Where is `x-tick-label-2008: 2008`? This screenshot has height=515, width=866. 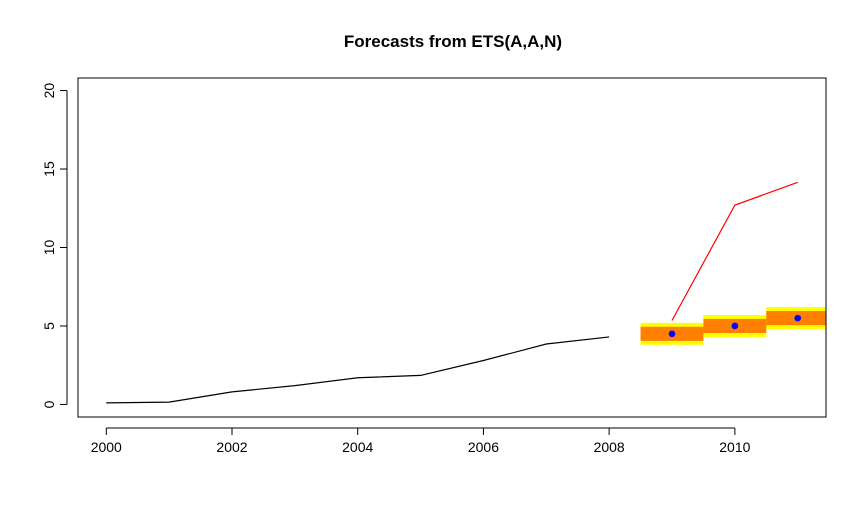
x-tick-label-2008: 2008 is located at coordinates (609, 447).